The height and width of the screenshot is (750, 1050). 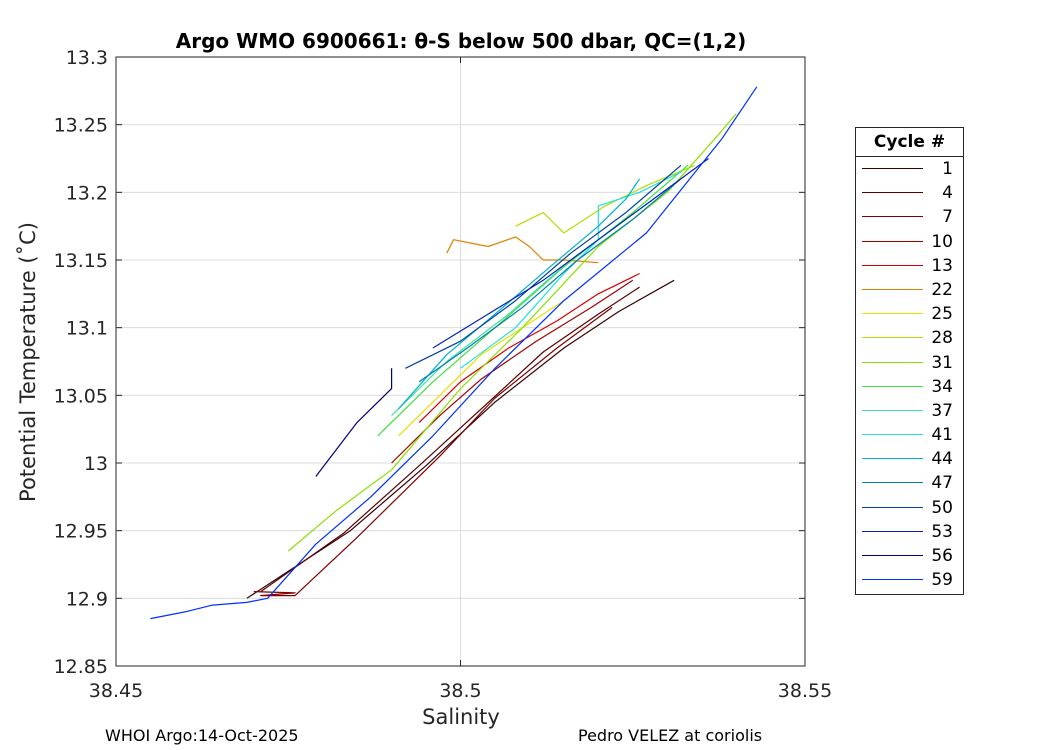 What do you see at coordinates (942, 507) in the screenshot?
I see `legend-label: 50` at bounding box center [942, 507].